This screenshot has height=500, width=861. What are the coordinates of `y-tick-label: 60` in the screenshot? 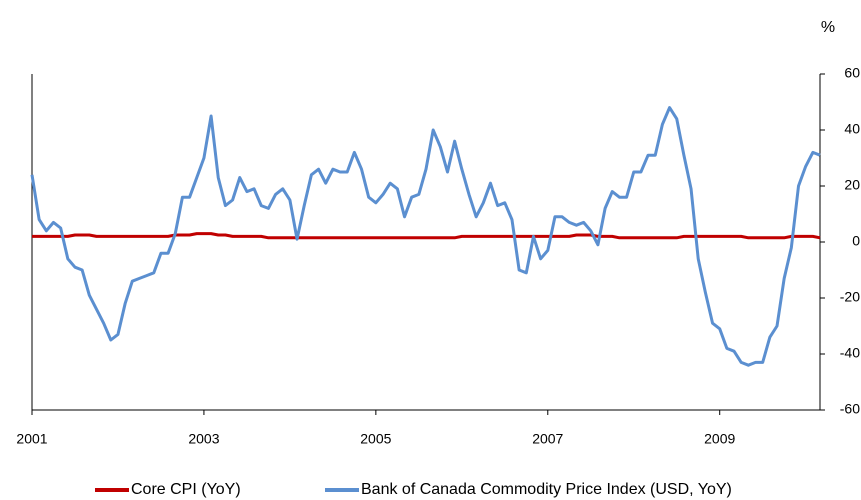 It's located at (852, 73).